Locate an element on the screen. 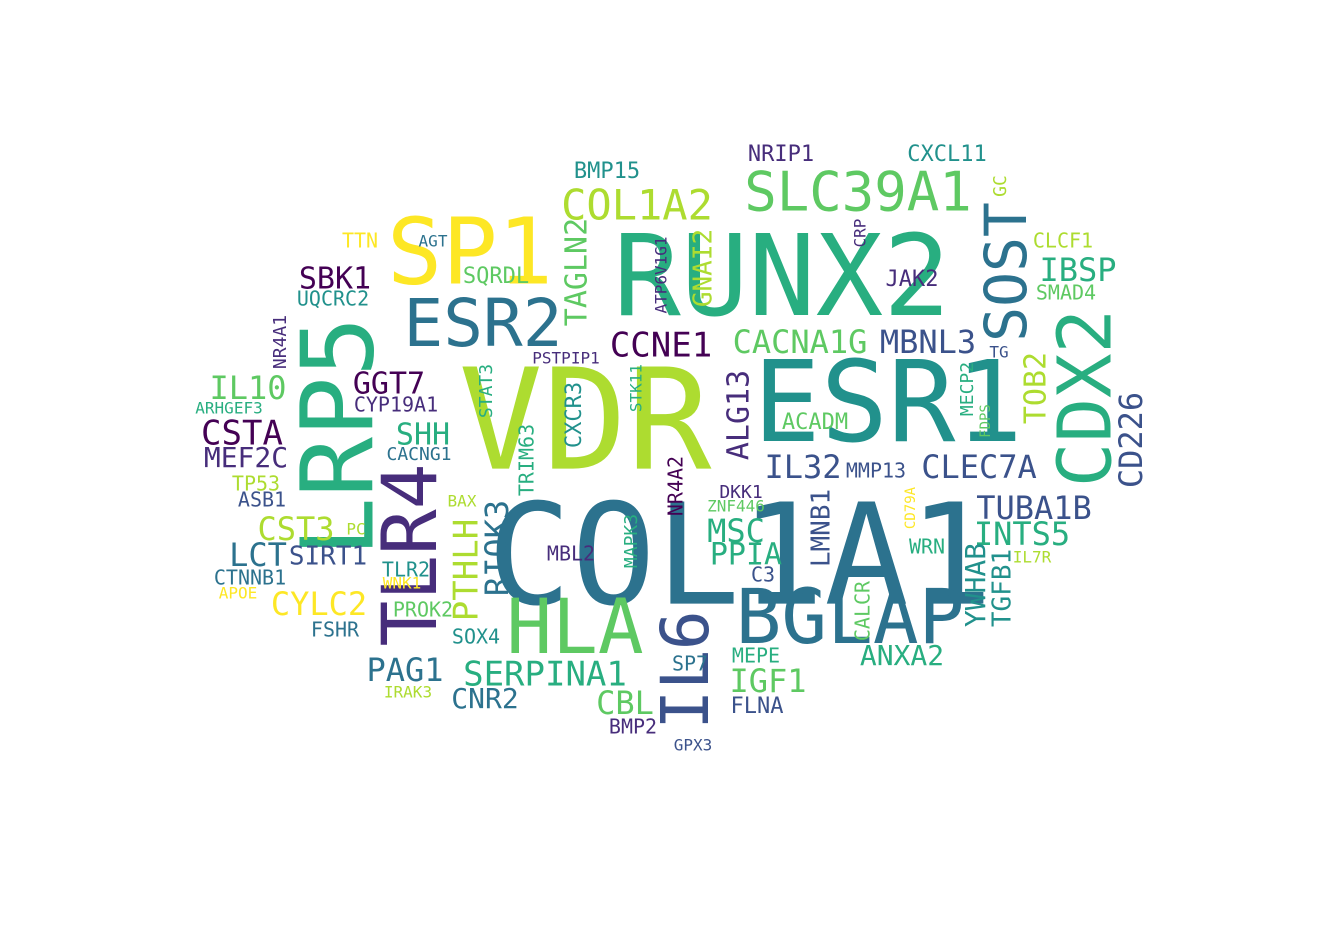 This screenshot has width=1334, height=945. word-ttn: TTN is located at coordinates (360, 241).